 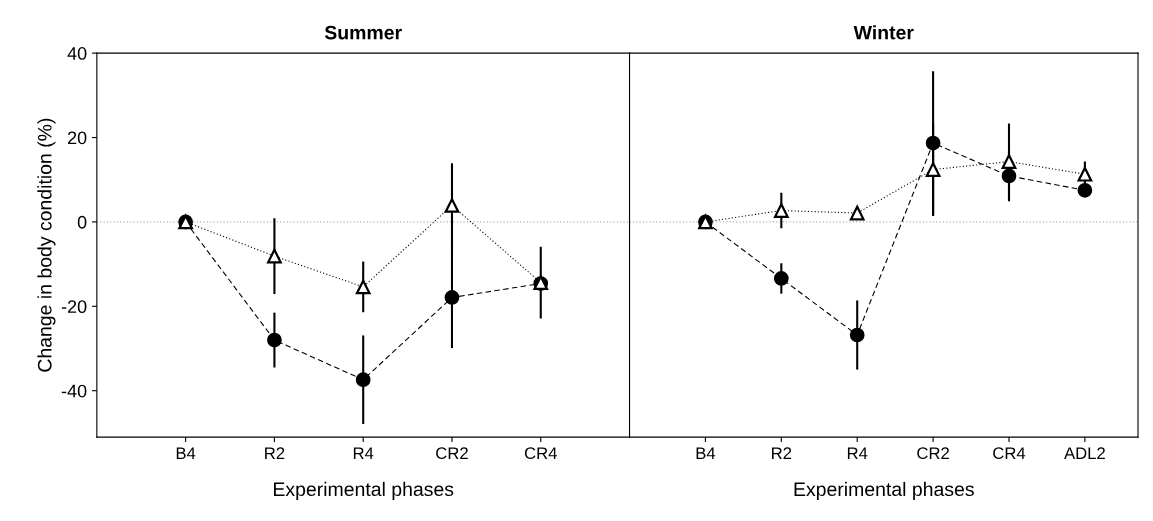 I want to click on y-axis-title: Change in body condition (%), so click(x=46, y=245).